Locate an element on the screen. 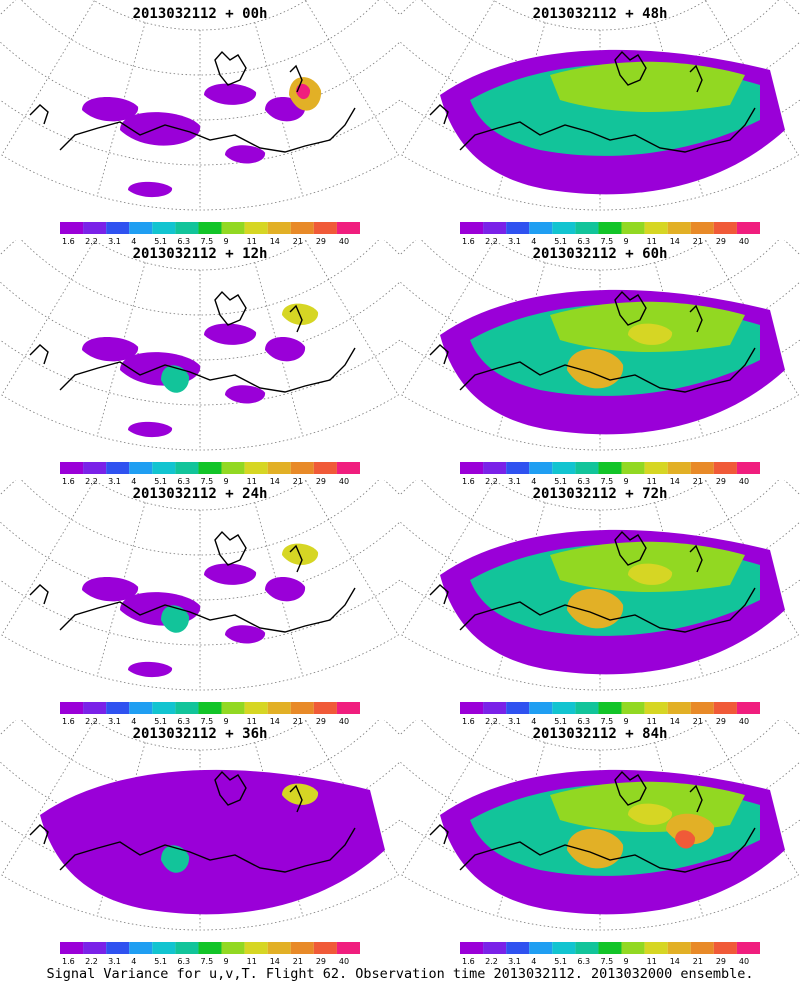 The width and height of the screenshot is (800, 1000). colorbar-label: 14 is located at coordinates (275, 961).